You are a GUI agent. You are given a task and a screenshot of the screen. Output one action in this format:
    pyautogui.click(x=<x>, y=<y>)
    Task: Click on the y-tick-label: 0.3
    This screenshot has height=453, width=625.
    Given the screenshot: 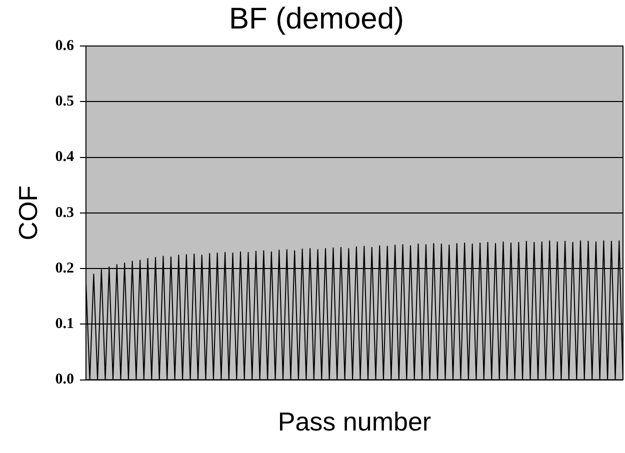 What is the action you would take?
    pyautogui.click(x=64, y=212)
    